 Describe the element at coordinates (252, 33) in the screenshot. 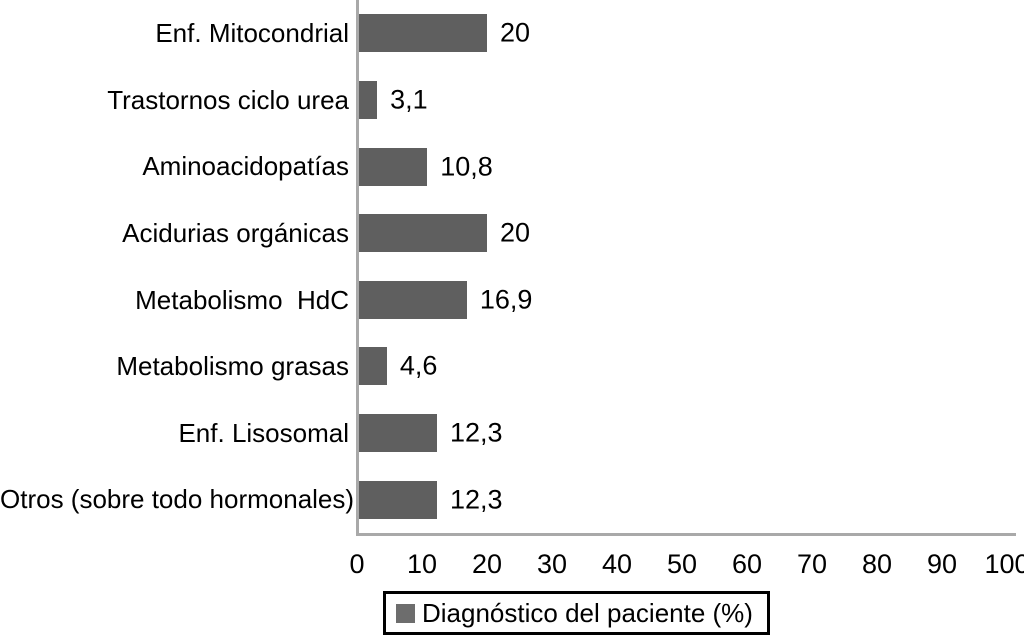

I see `category-label: Enf. Mitocondrial` at that location.